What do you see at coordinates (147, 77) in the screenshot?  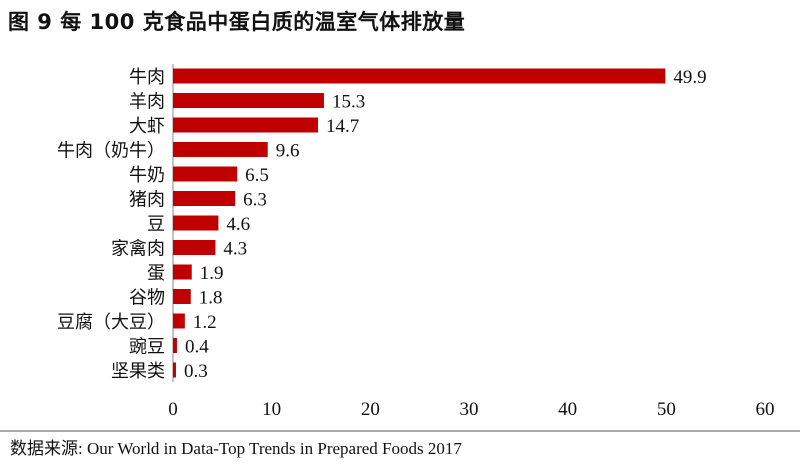 I see `category-label: 牛肉` at bounding box center [147, 77].